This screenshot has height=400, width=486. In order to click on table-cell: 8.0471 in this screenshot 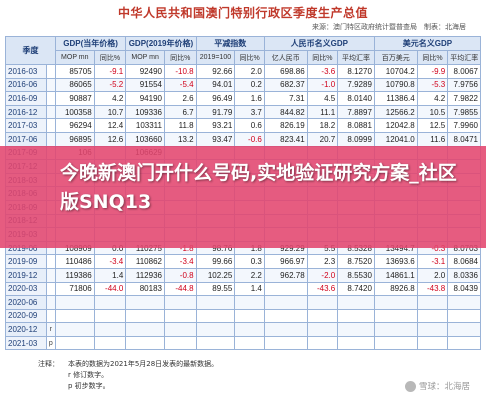, I will do `click(464, 139)`.